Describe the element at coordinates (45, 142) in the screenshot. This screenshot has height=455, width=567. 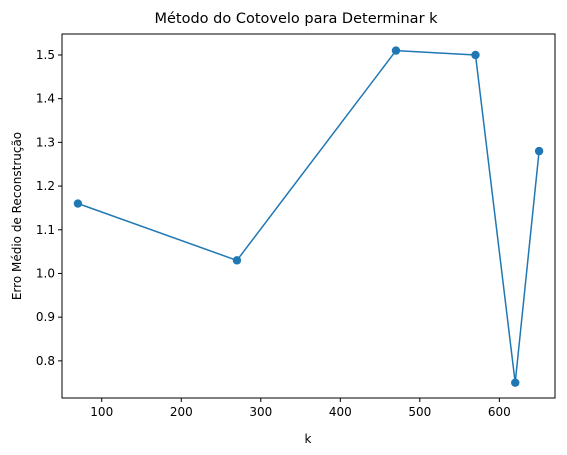
I see `y-tick-label: 1.3` at that location.